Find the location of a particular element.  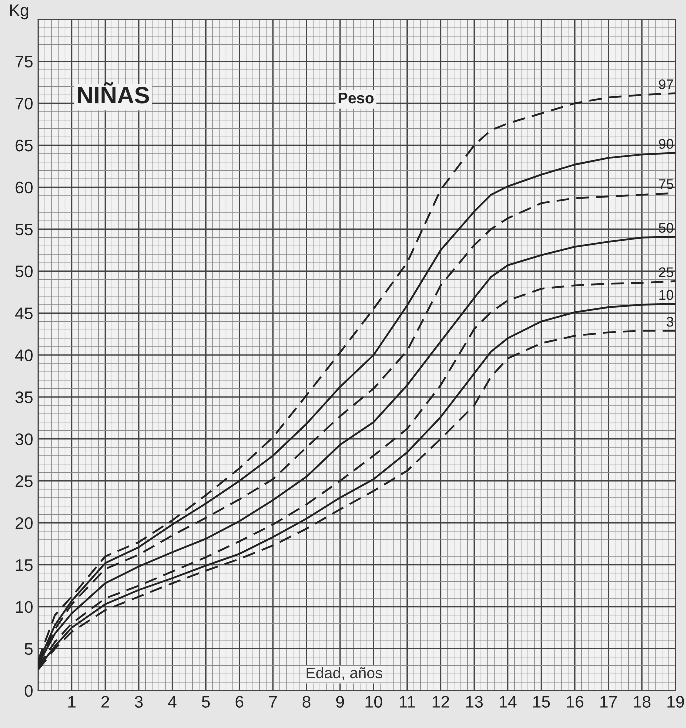

y-tick-label: 65 is located at coordinates (24, 146).